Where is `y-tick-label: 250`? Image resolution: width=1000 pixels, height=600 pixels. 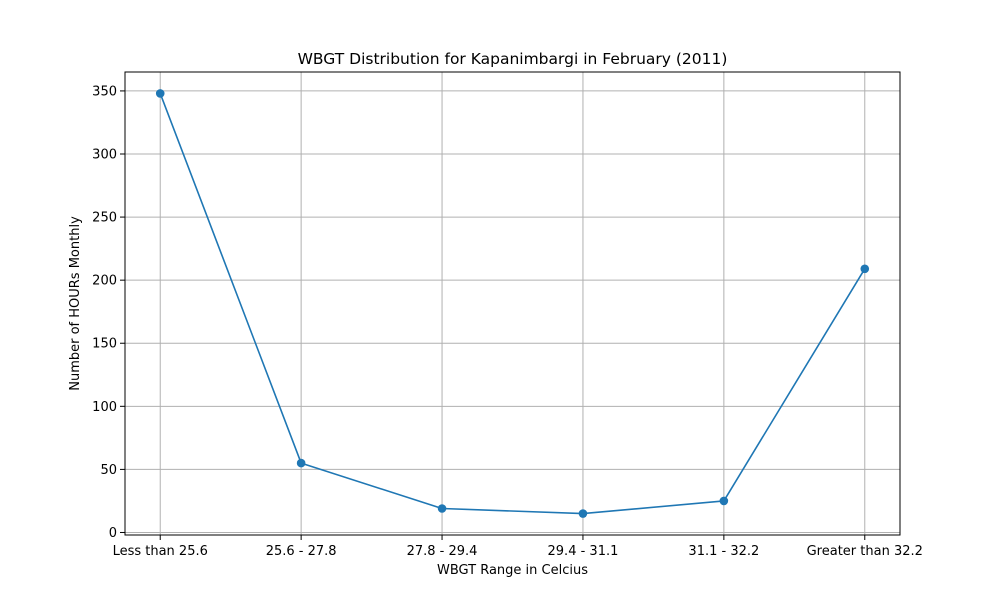
y-tick-label: 250 is located at coordinates (104, 218).